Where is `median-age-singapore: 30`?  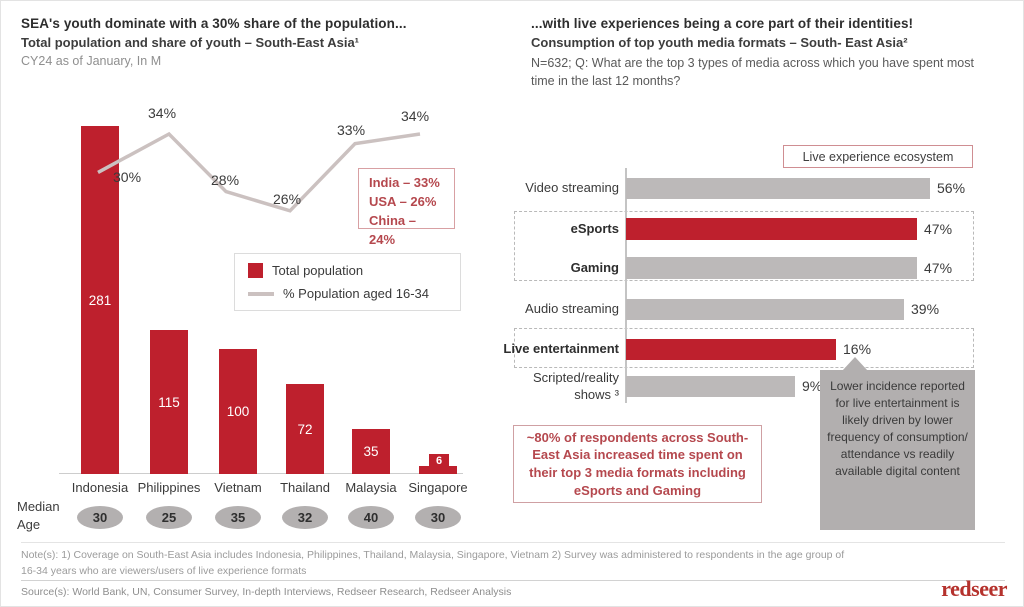
median-age-singapore: 30 is located at coordinates (438, 517).